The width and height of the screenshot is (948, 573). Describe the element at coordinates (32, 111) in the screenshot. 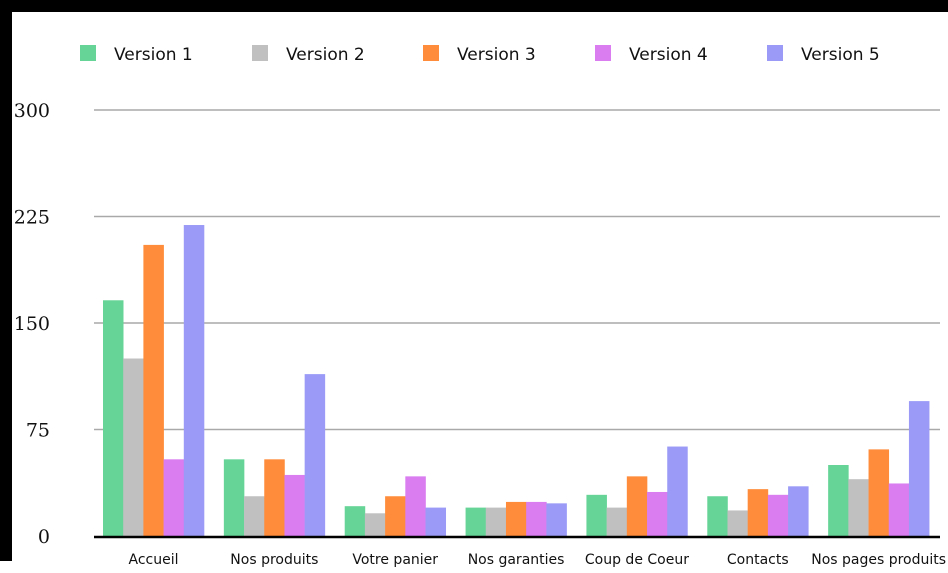

I see `y-tick-label: 300` at that location.